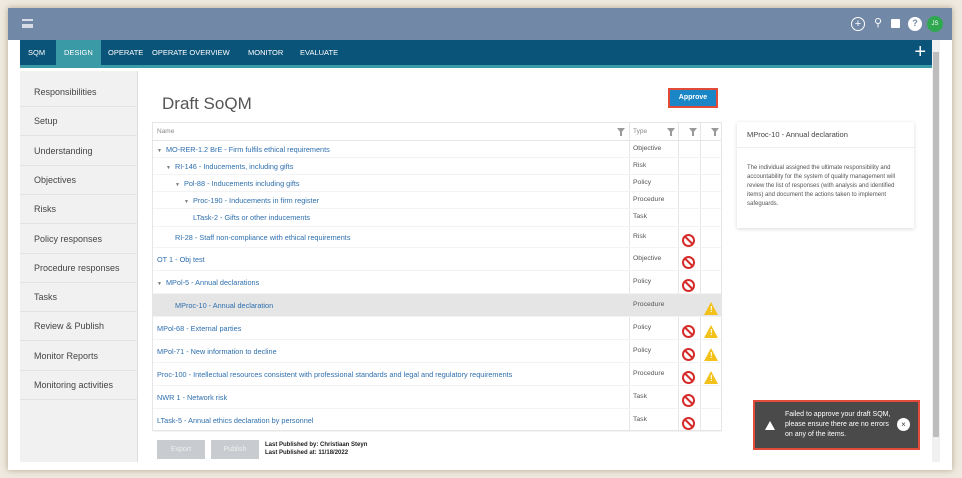 The height and width of the screenshot is (478, 962). I want to click on item-type: Risk, so click(640, 165).